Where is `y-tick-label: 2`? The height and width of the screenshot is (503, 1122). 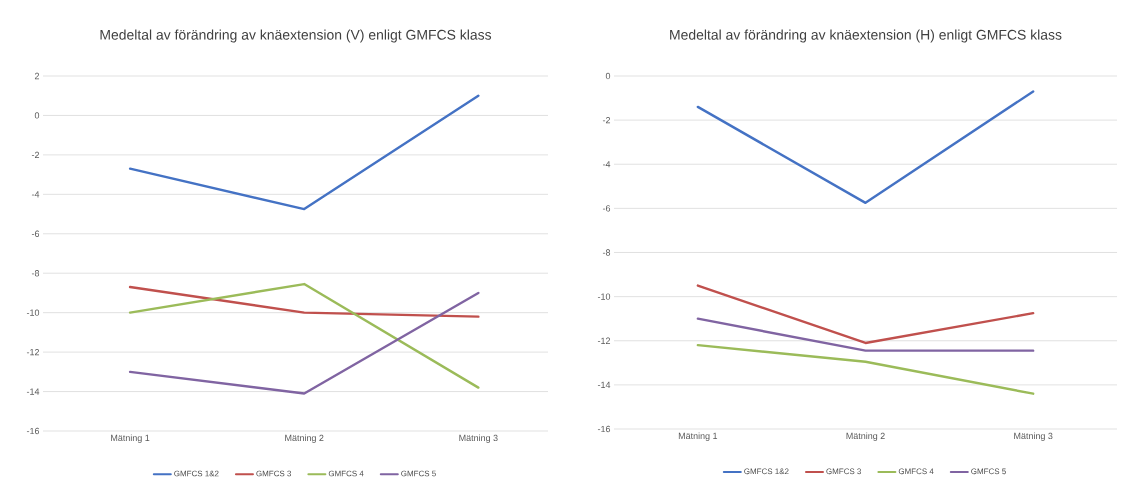
y-tick-label: 2 is located at coordinates (37, 76).